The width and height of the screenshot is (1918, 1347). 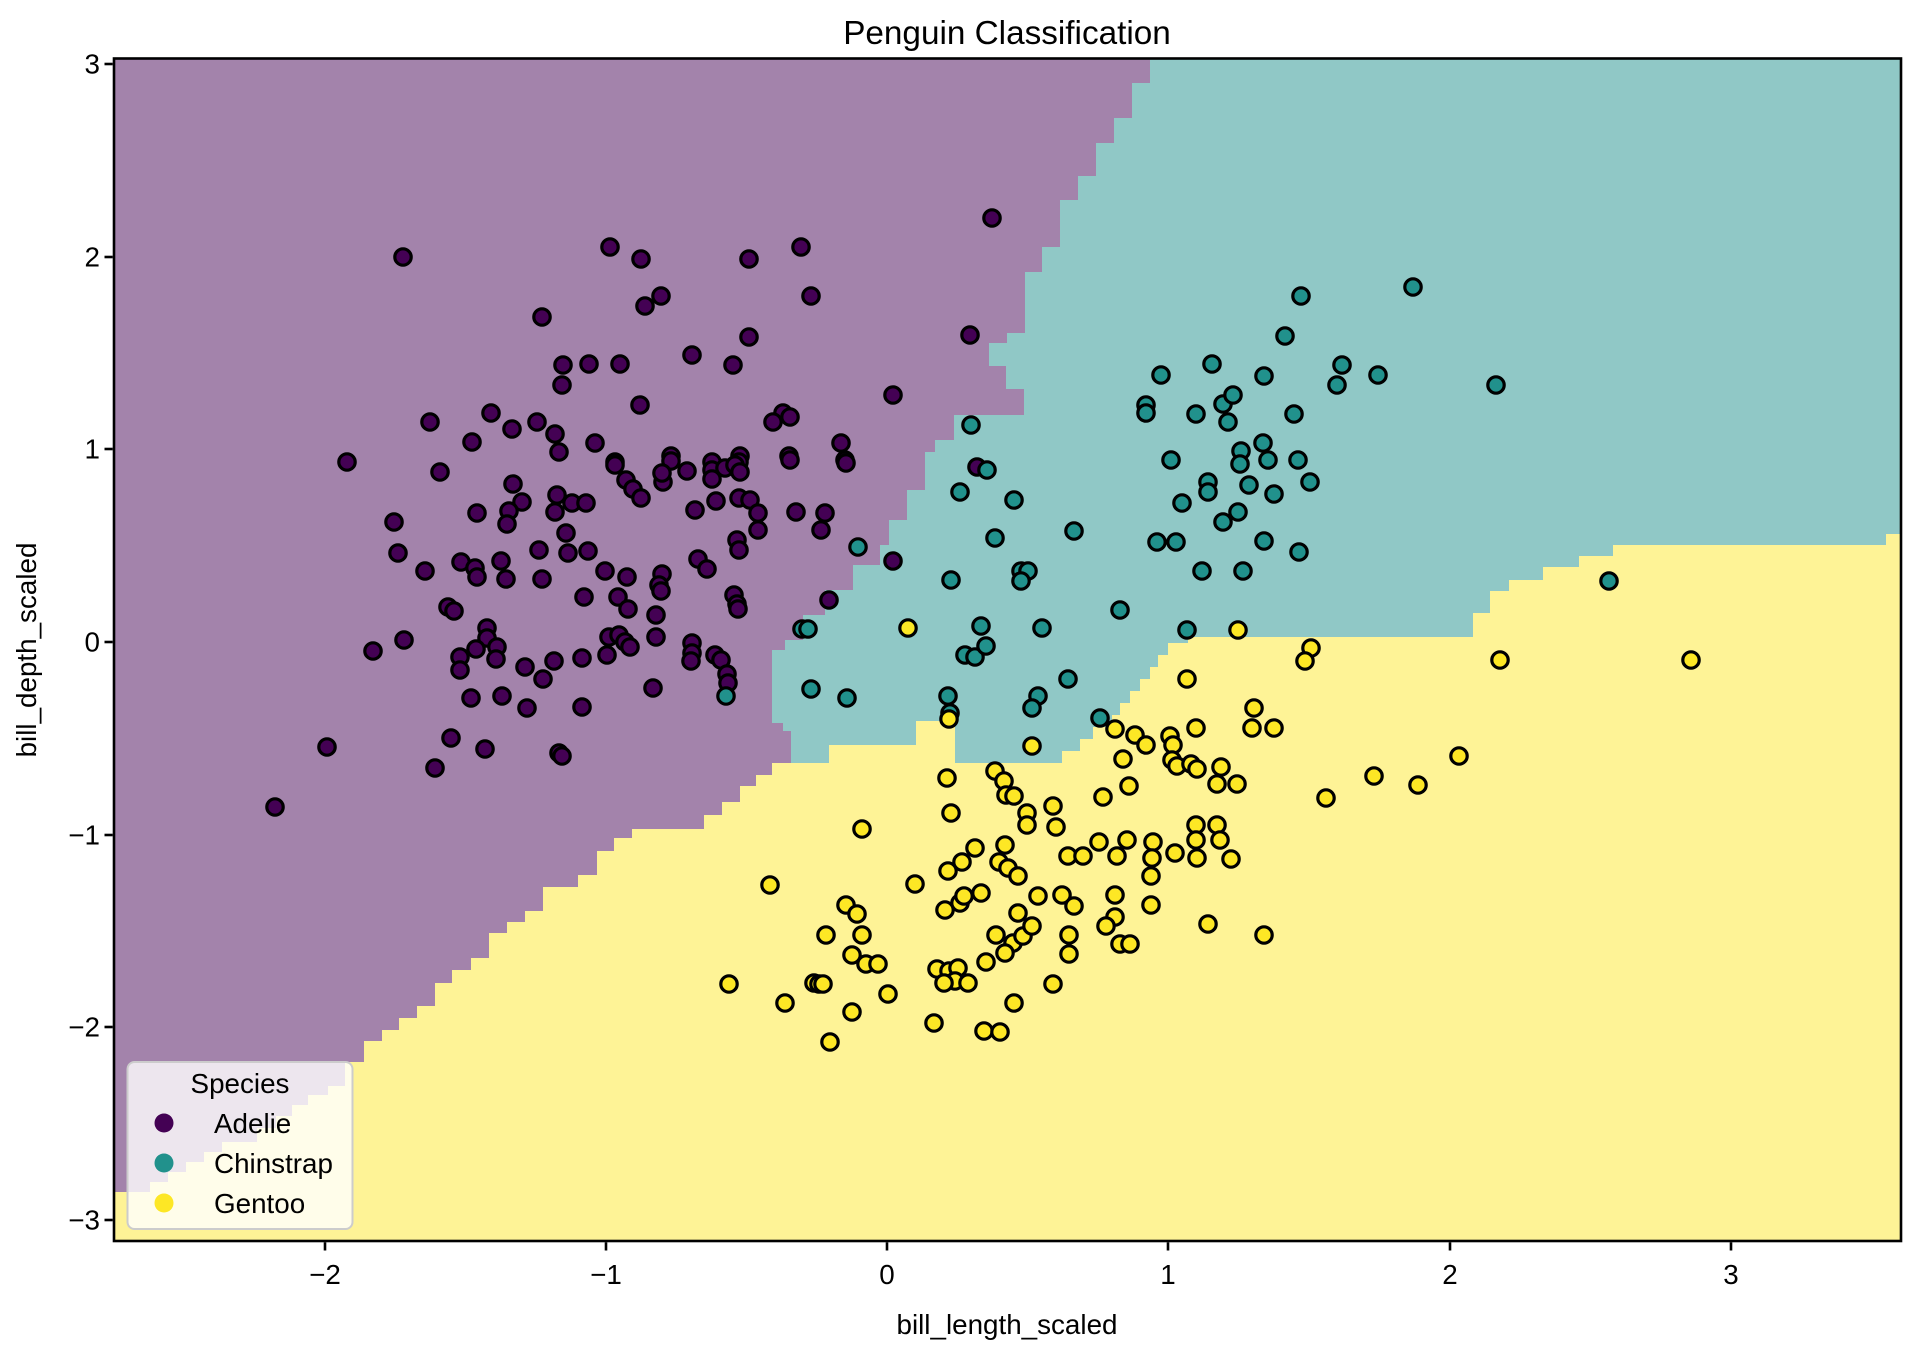 I want to click on svg-text: bill_length_scaled, so click(x=1007, y=1324).